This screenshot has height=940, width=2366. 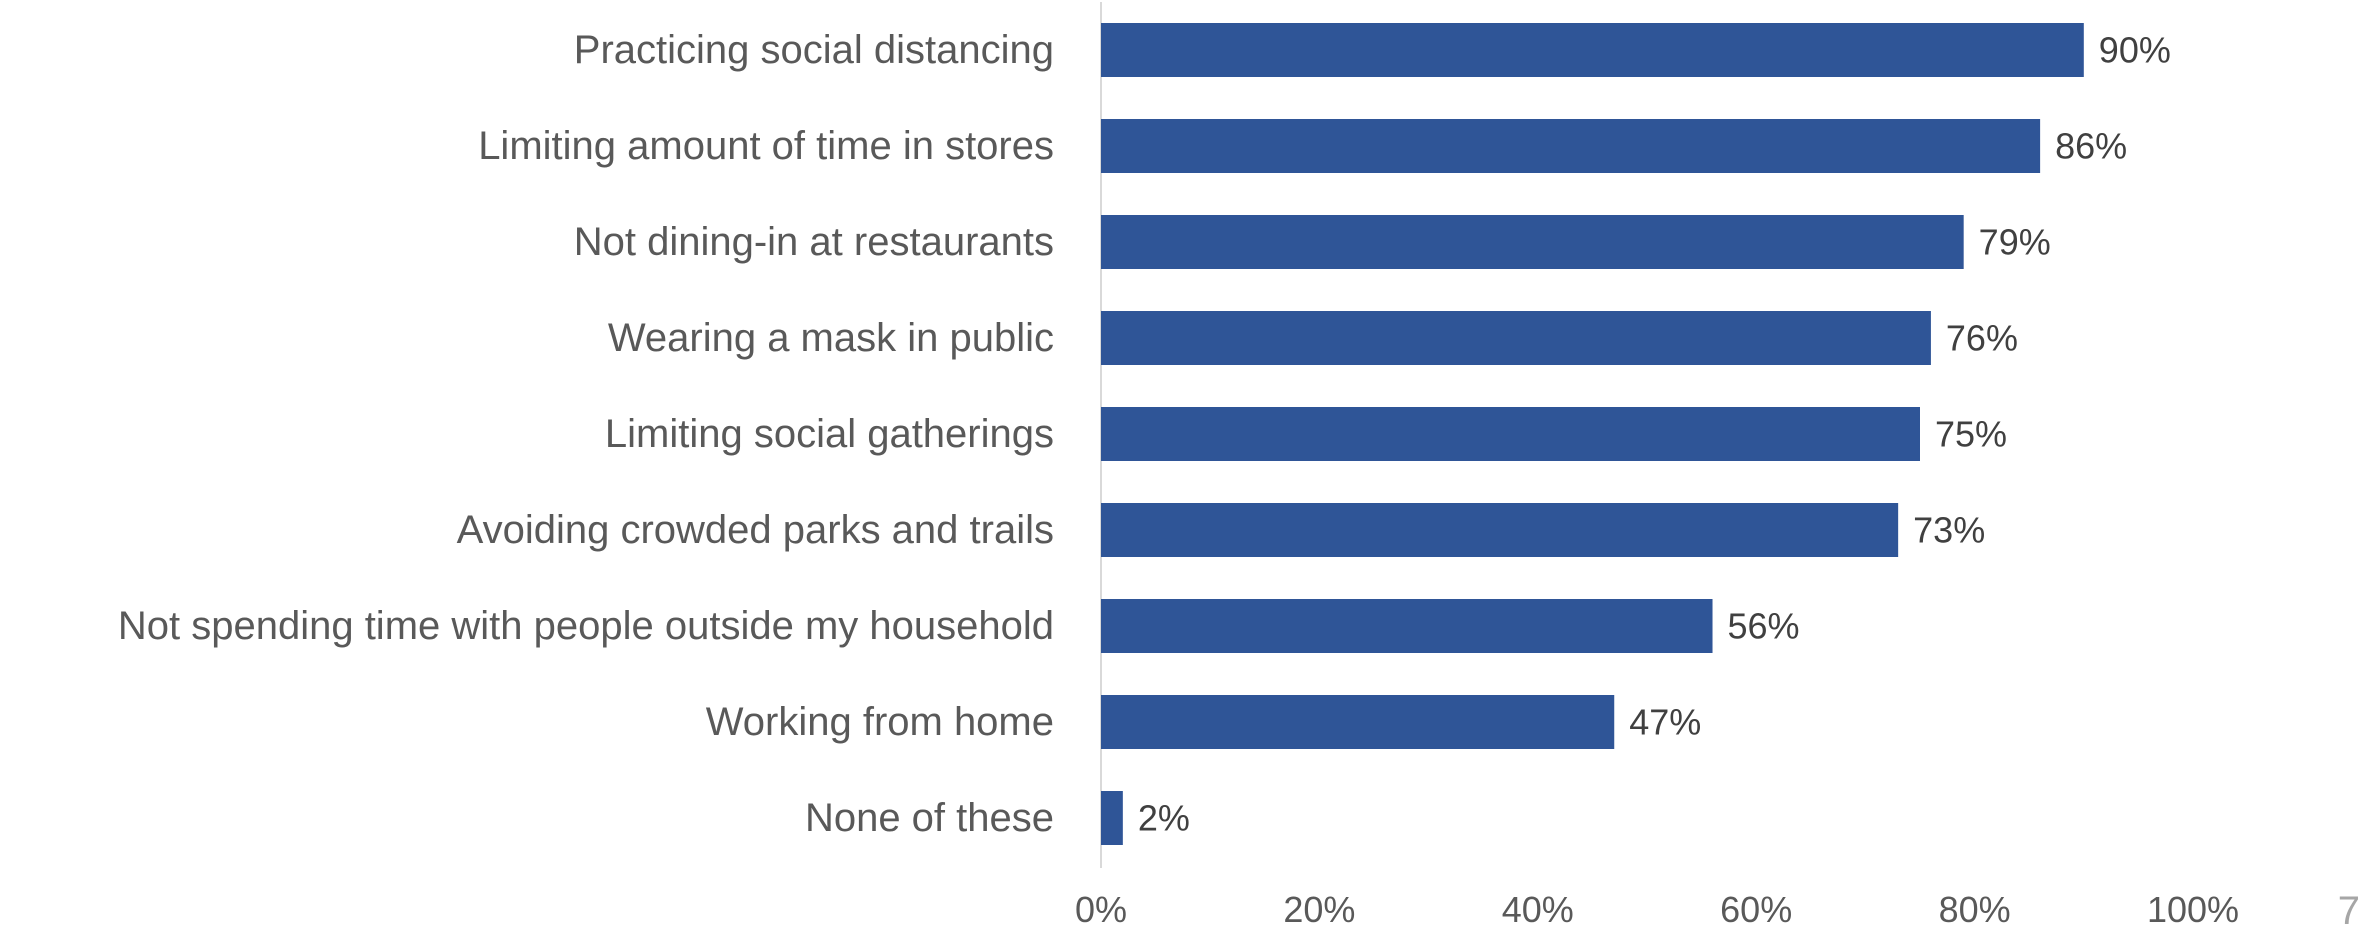 I want to click on category-label: None of these, so click(x=929, y=818).